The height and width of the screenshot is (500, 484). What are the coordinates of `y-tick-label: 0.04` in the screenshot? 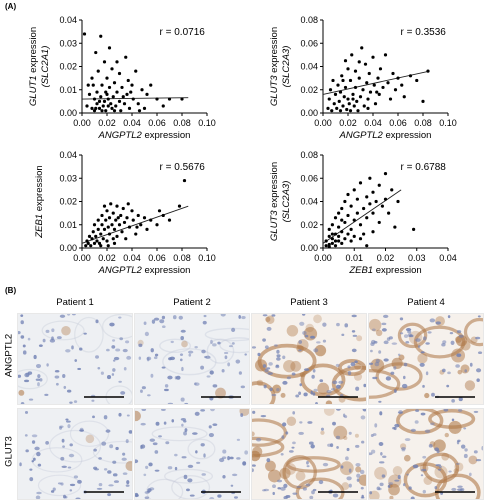 It's located at (309, 202).